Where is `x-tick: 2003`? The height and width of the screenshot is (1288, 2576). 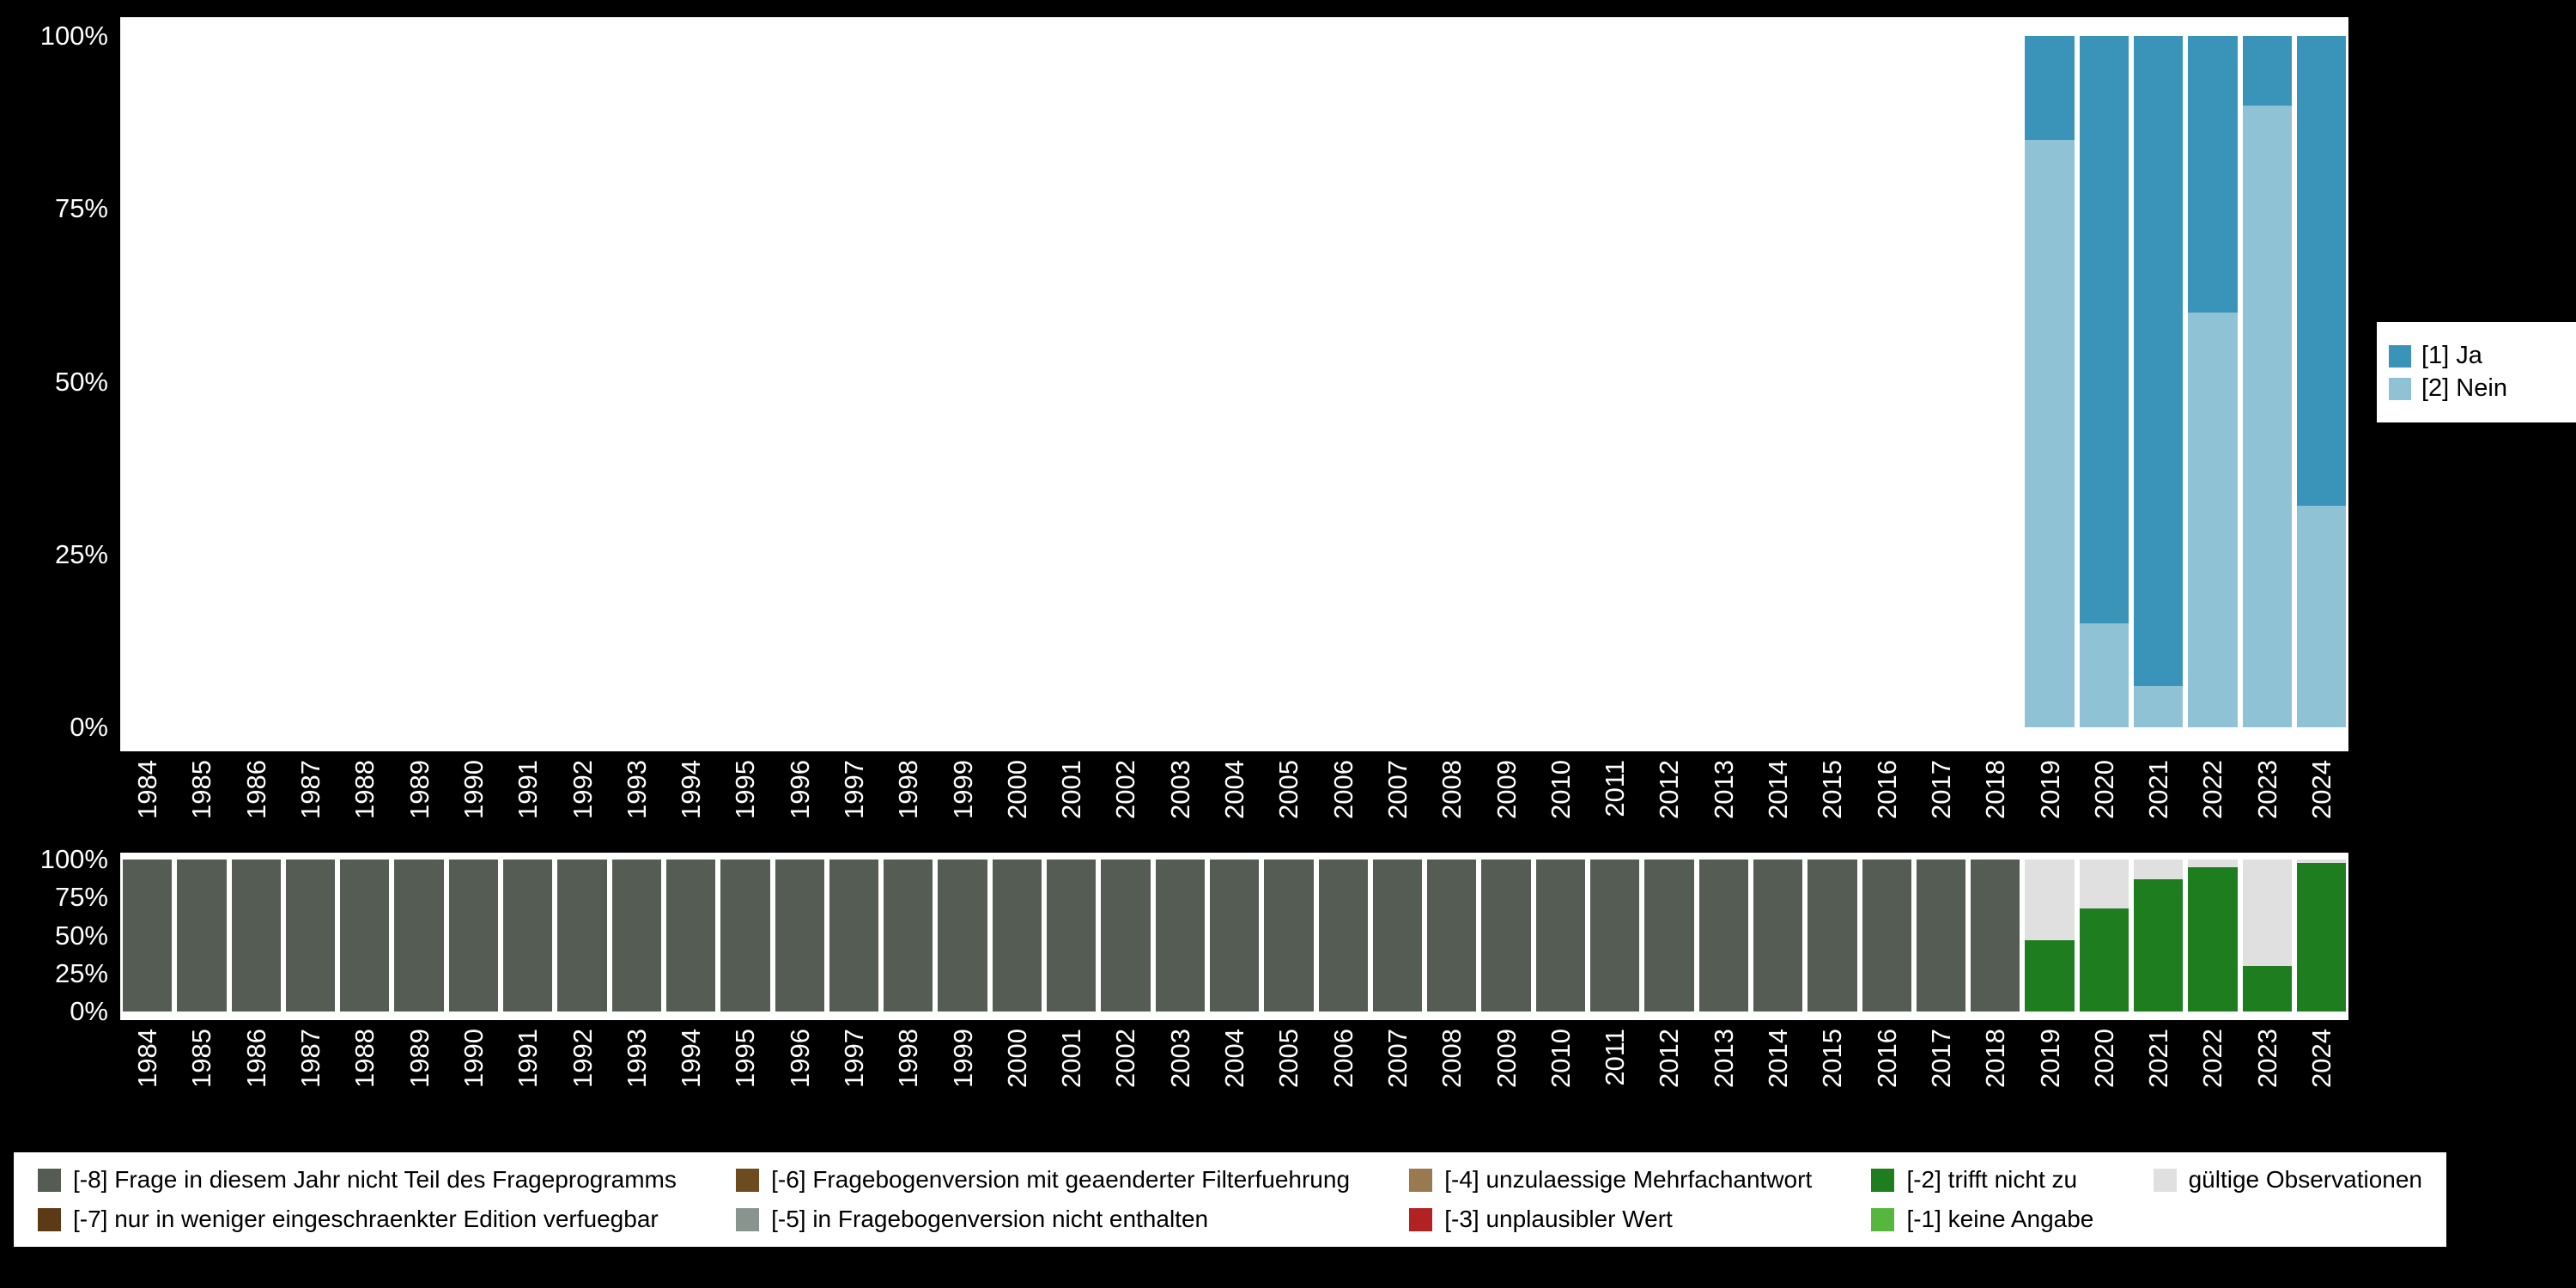 x-tick: 2003 is located at coordinates (1180, 799).